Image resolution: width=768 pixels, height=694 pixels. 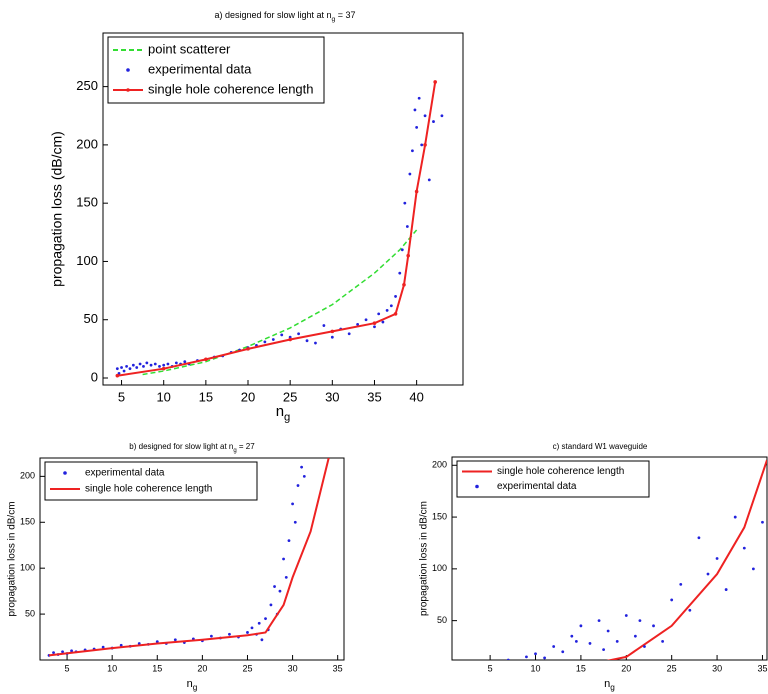 I want to click on legend-label: single hole coherence length, so click(x=148, y=489).